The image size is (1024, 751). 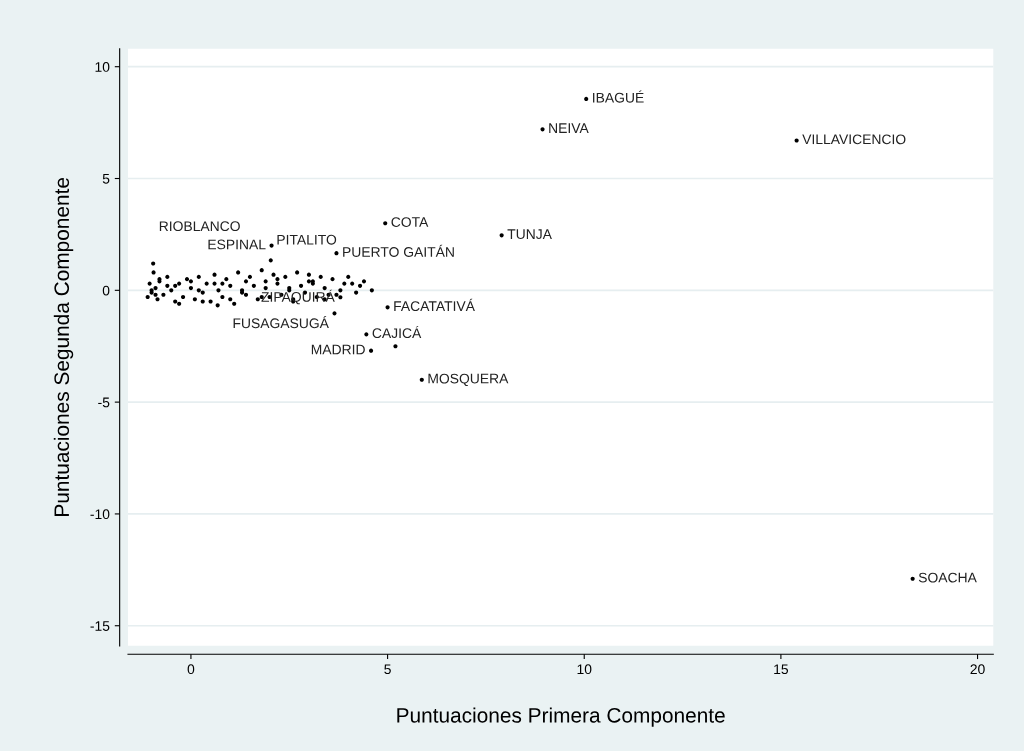 I want to click on y-tick-label: -5, so click(x=104, y=402).